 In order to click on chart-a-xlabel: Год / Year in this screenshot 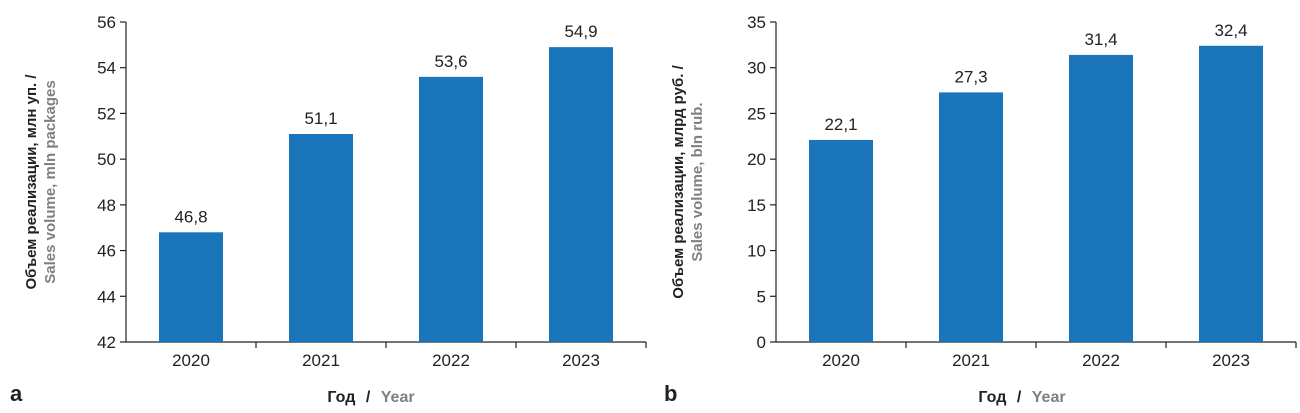, I will do `click(370, 397)`.